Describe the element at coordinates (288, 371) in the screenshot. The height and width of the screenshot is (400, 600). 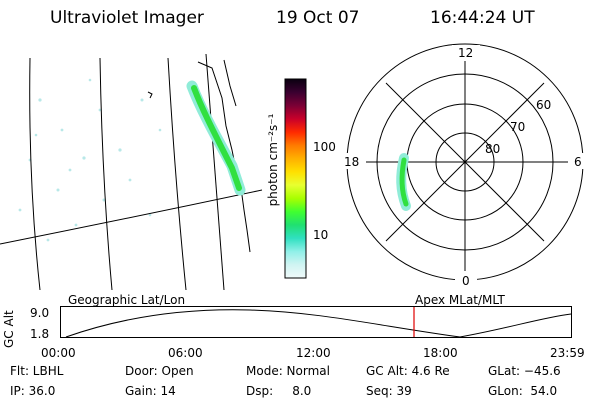
I see `mode-value: Mode: Normal` at that location.